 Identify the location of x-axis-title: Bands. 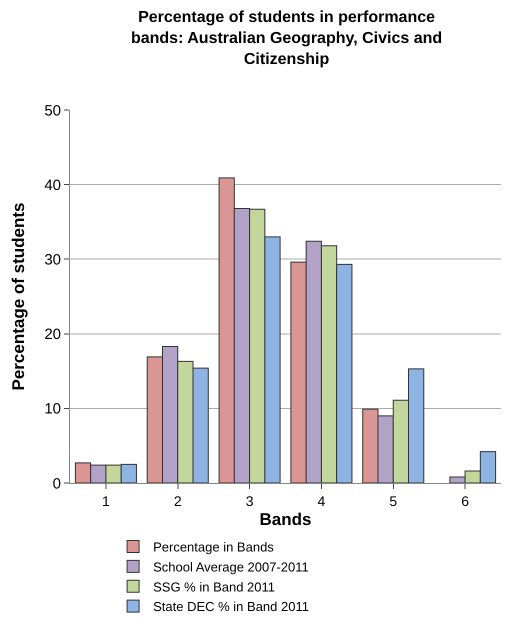
(286, 520).